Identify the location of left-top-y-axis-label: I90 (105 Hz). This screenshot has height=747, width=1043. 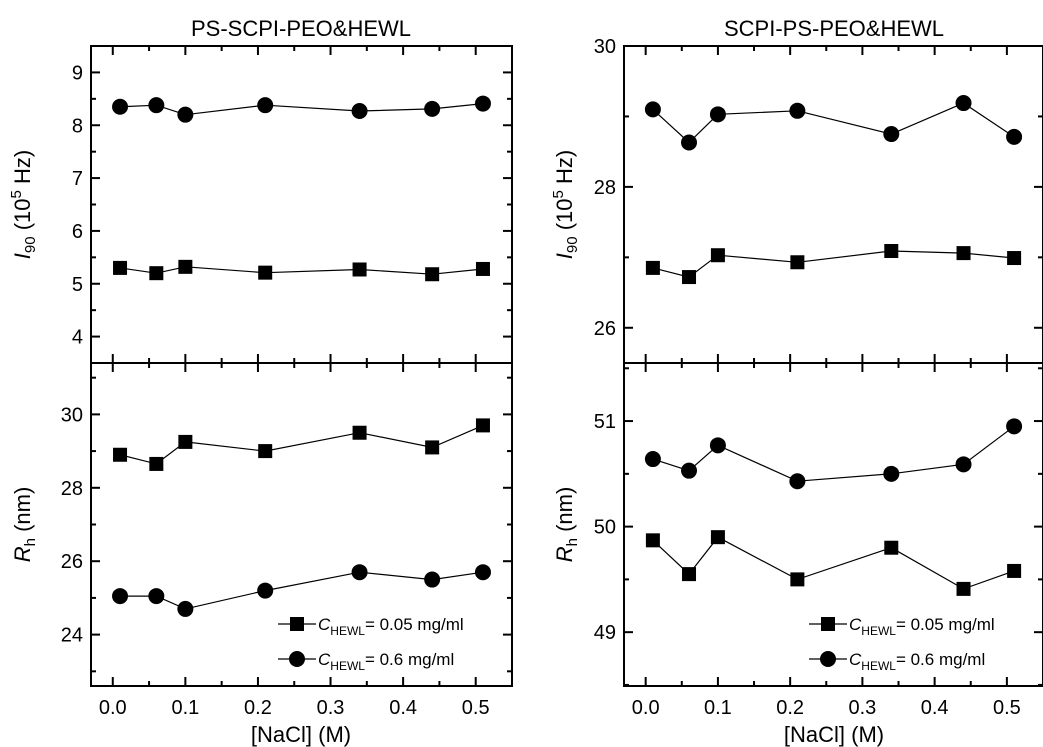
(23, 204).